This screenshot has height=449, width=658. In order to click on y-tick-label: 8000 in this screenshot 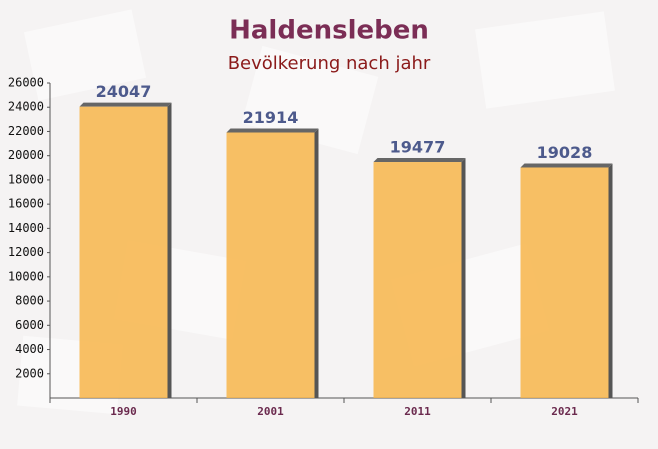, I will do `click(29, 301)`.